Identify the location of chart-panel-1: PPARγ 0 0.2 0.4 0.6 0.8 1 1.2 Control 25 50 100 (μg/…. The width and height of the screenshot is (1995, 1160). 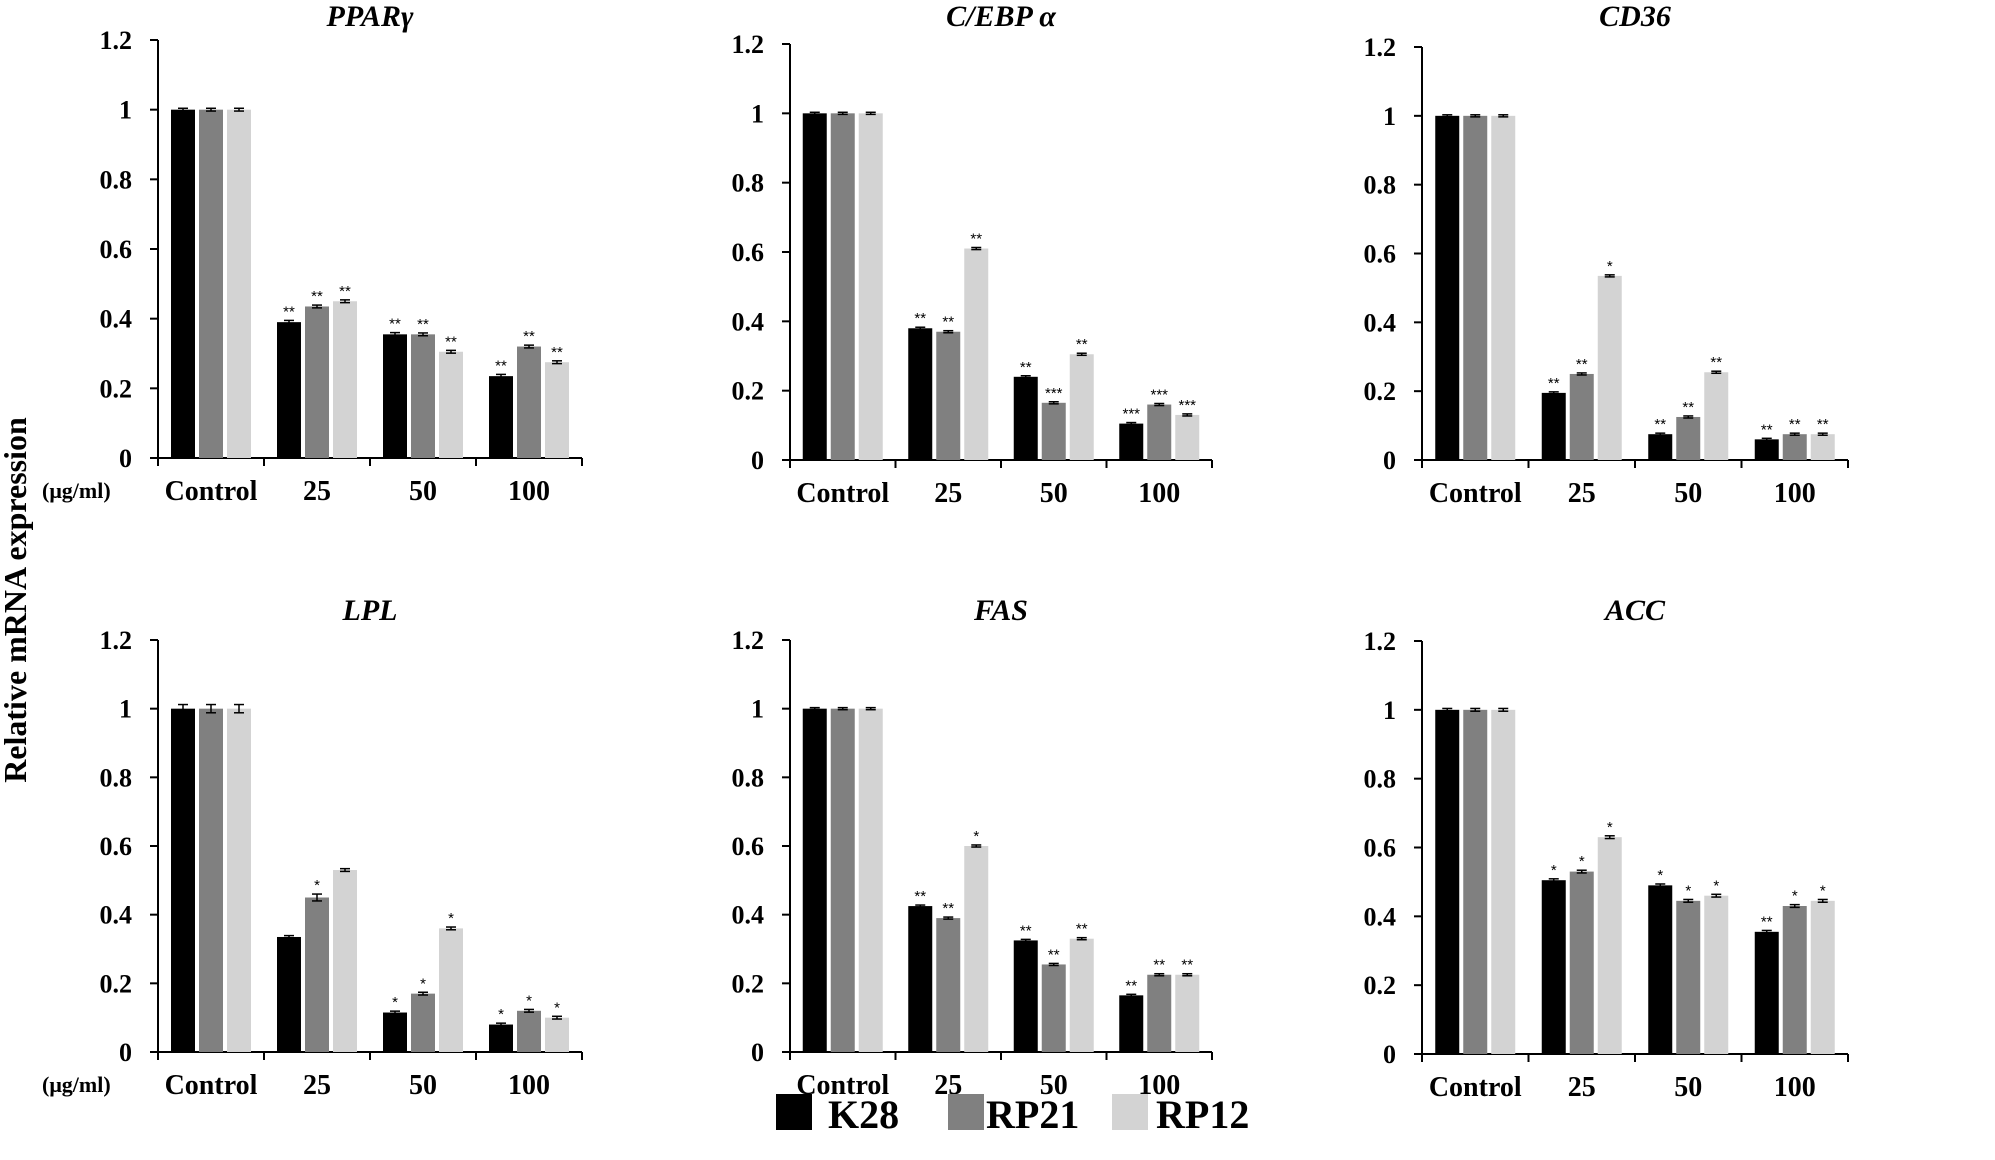
(312, 253).